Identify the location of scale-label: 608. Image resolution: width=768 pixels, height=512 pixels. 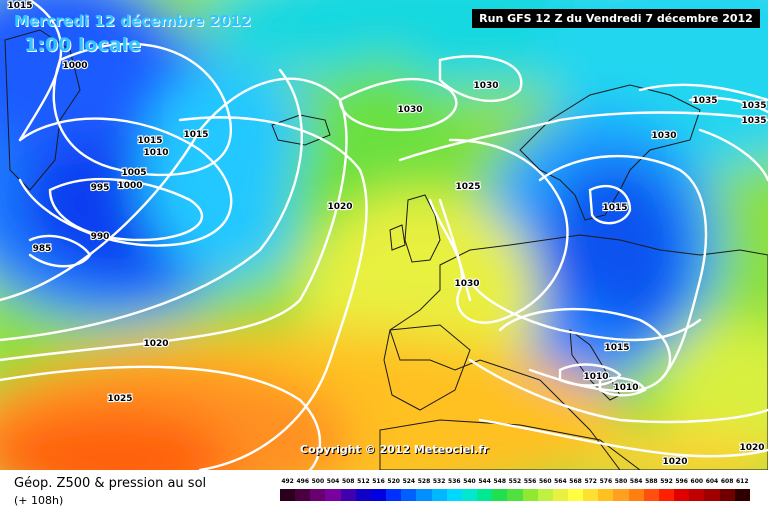
(727, 481).